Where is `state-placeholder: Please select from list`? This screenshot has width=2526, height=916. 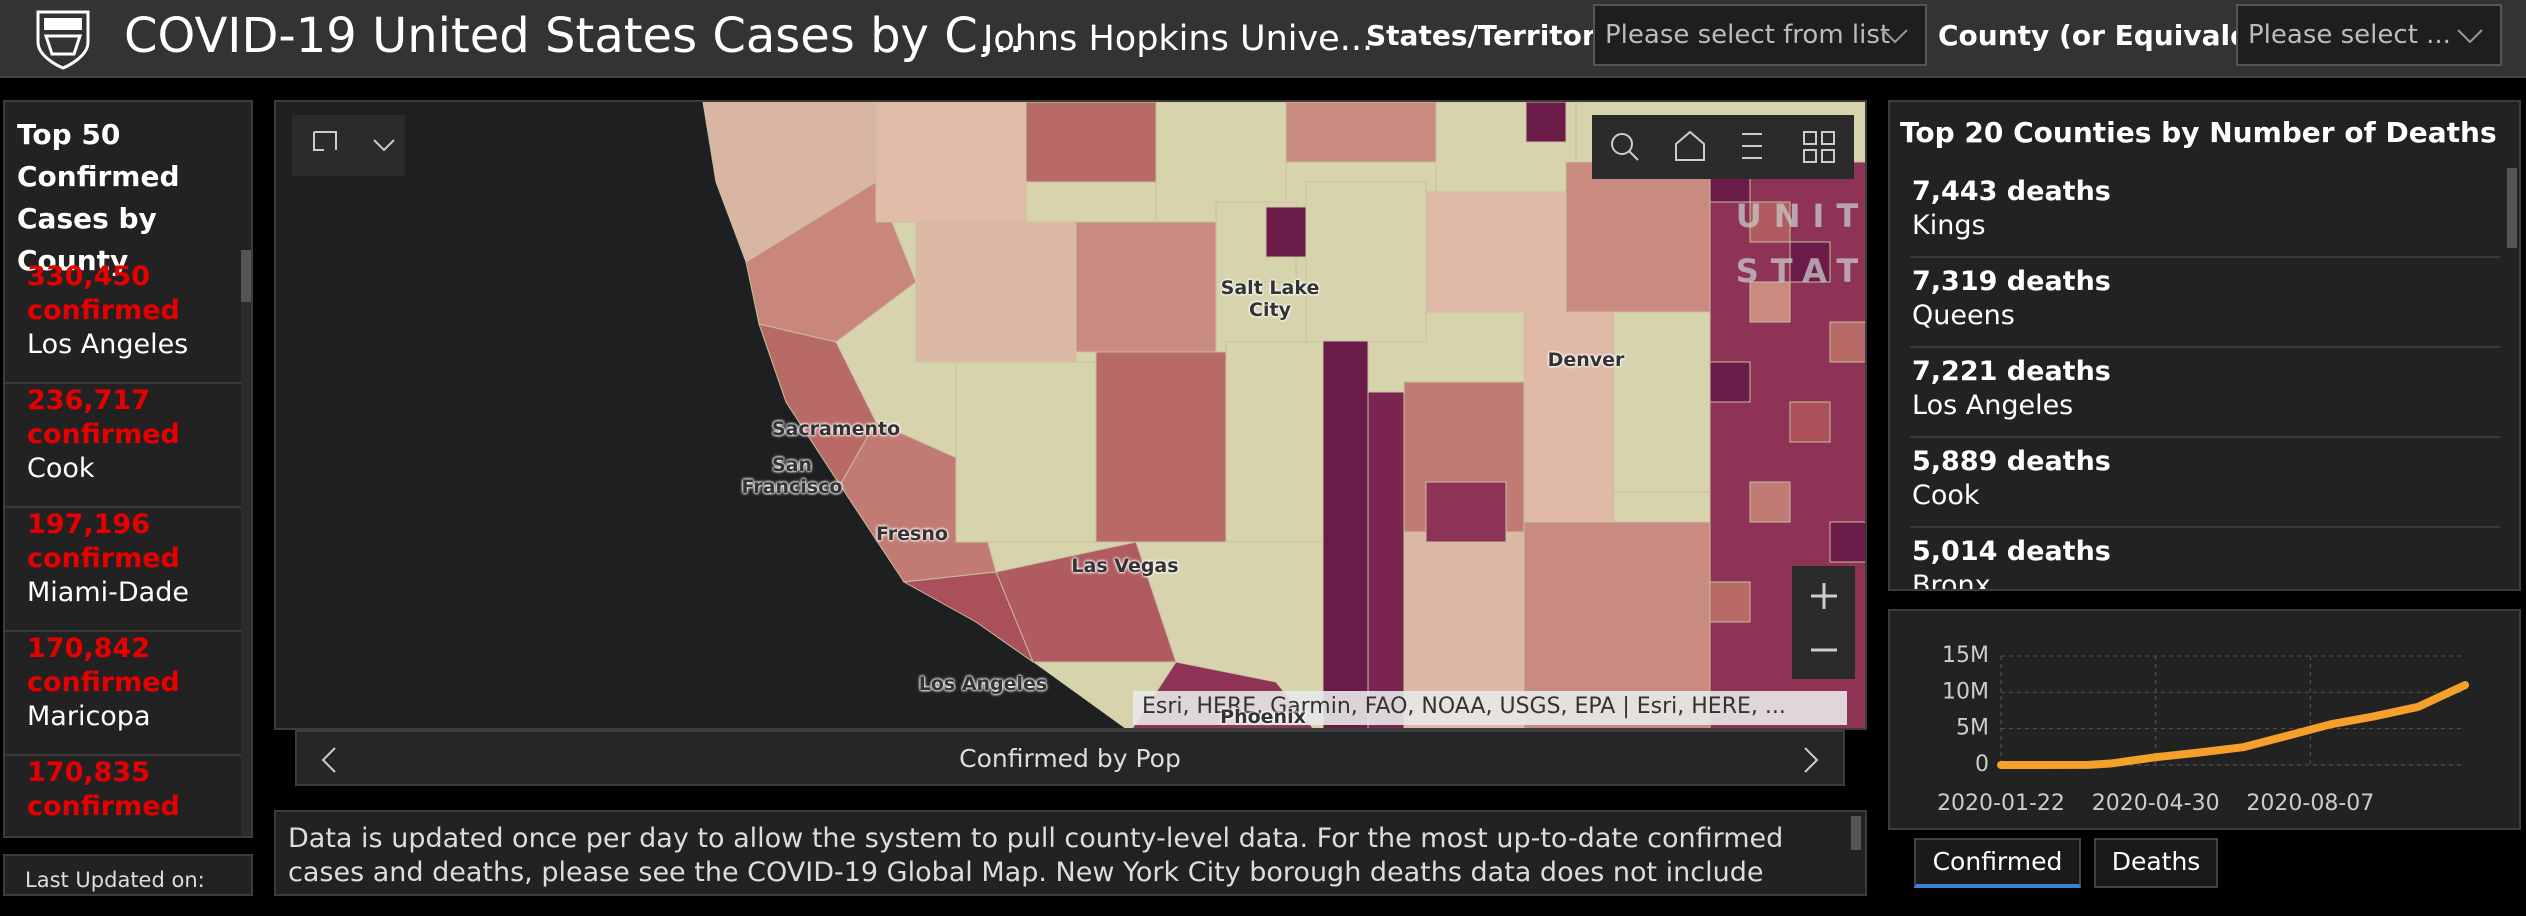
state-placeholder: Please select from list is located at coordinates (1748, 35).